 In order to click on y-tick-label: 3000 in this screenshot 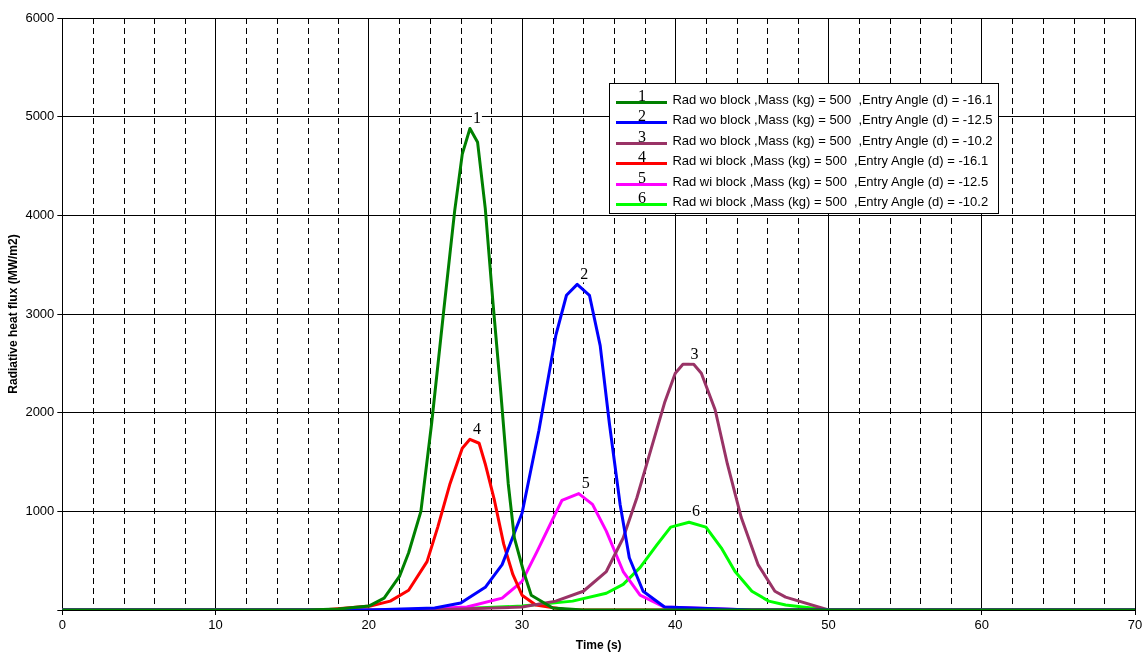, I will do `click(40, 313)`.